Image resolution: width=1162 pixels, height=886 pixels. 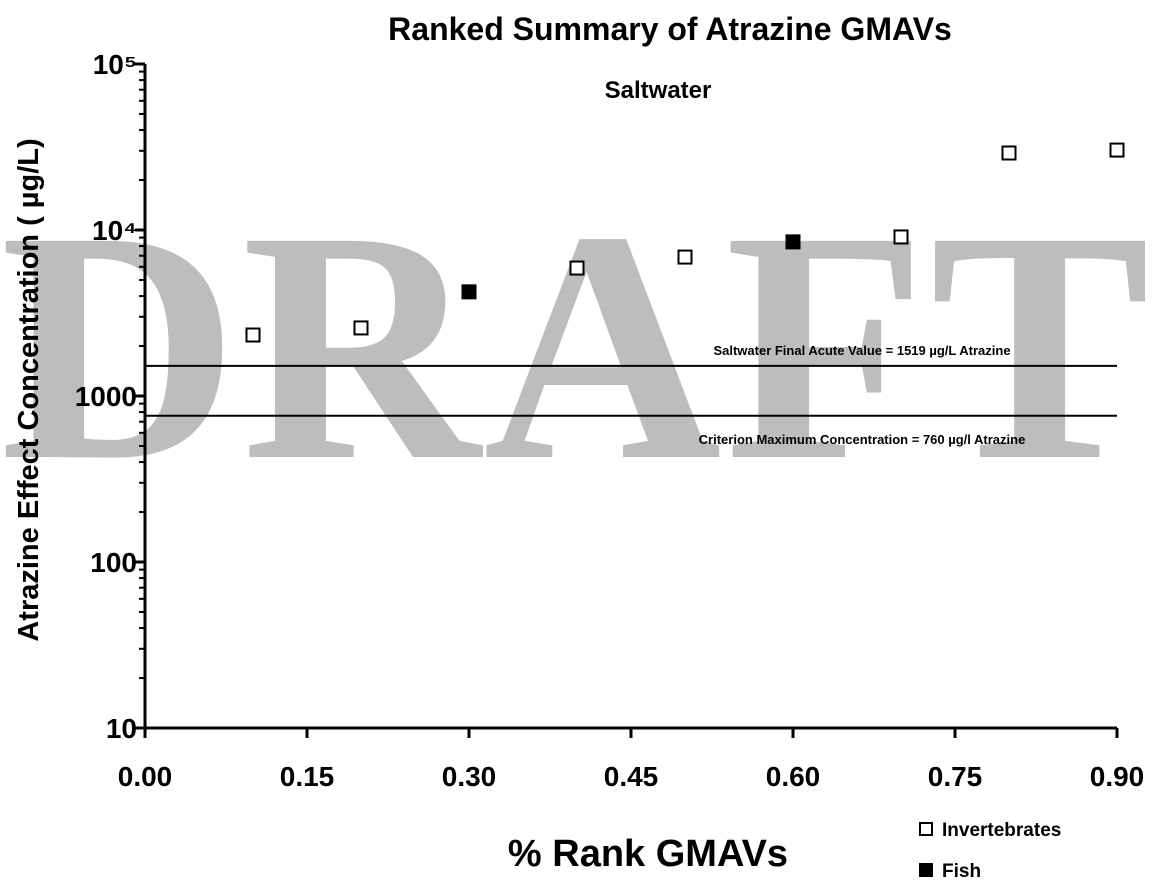 I want to click on x-axis-label: % Rank GMAVs, so click(x=648, y=854).